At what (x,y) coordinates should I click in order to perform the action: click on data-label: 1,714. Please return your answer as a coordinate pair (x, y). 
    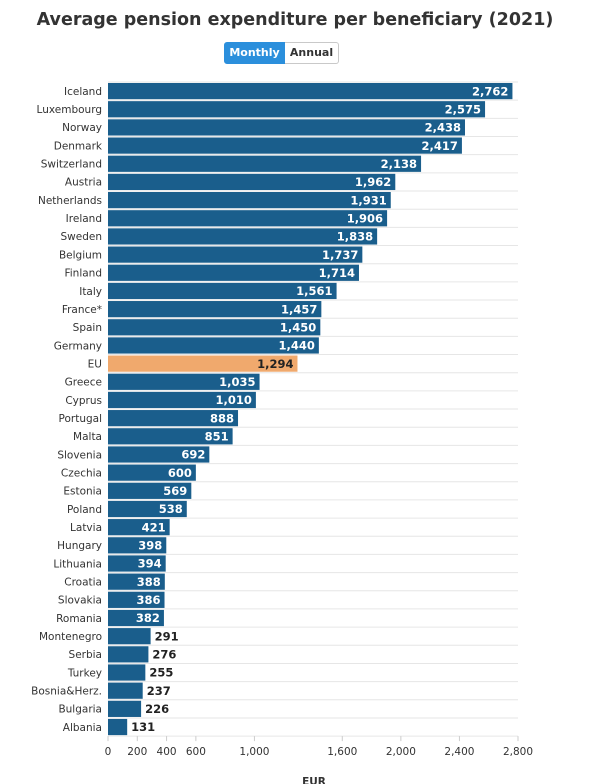
    Looking at the image, I should click on (337, 273).